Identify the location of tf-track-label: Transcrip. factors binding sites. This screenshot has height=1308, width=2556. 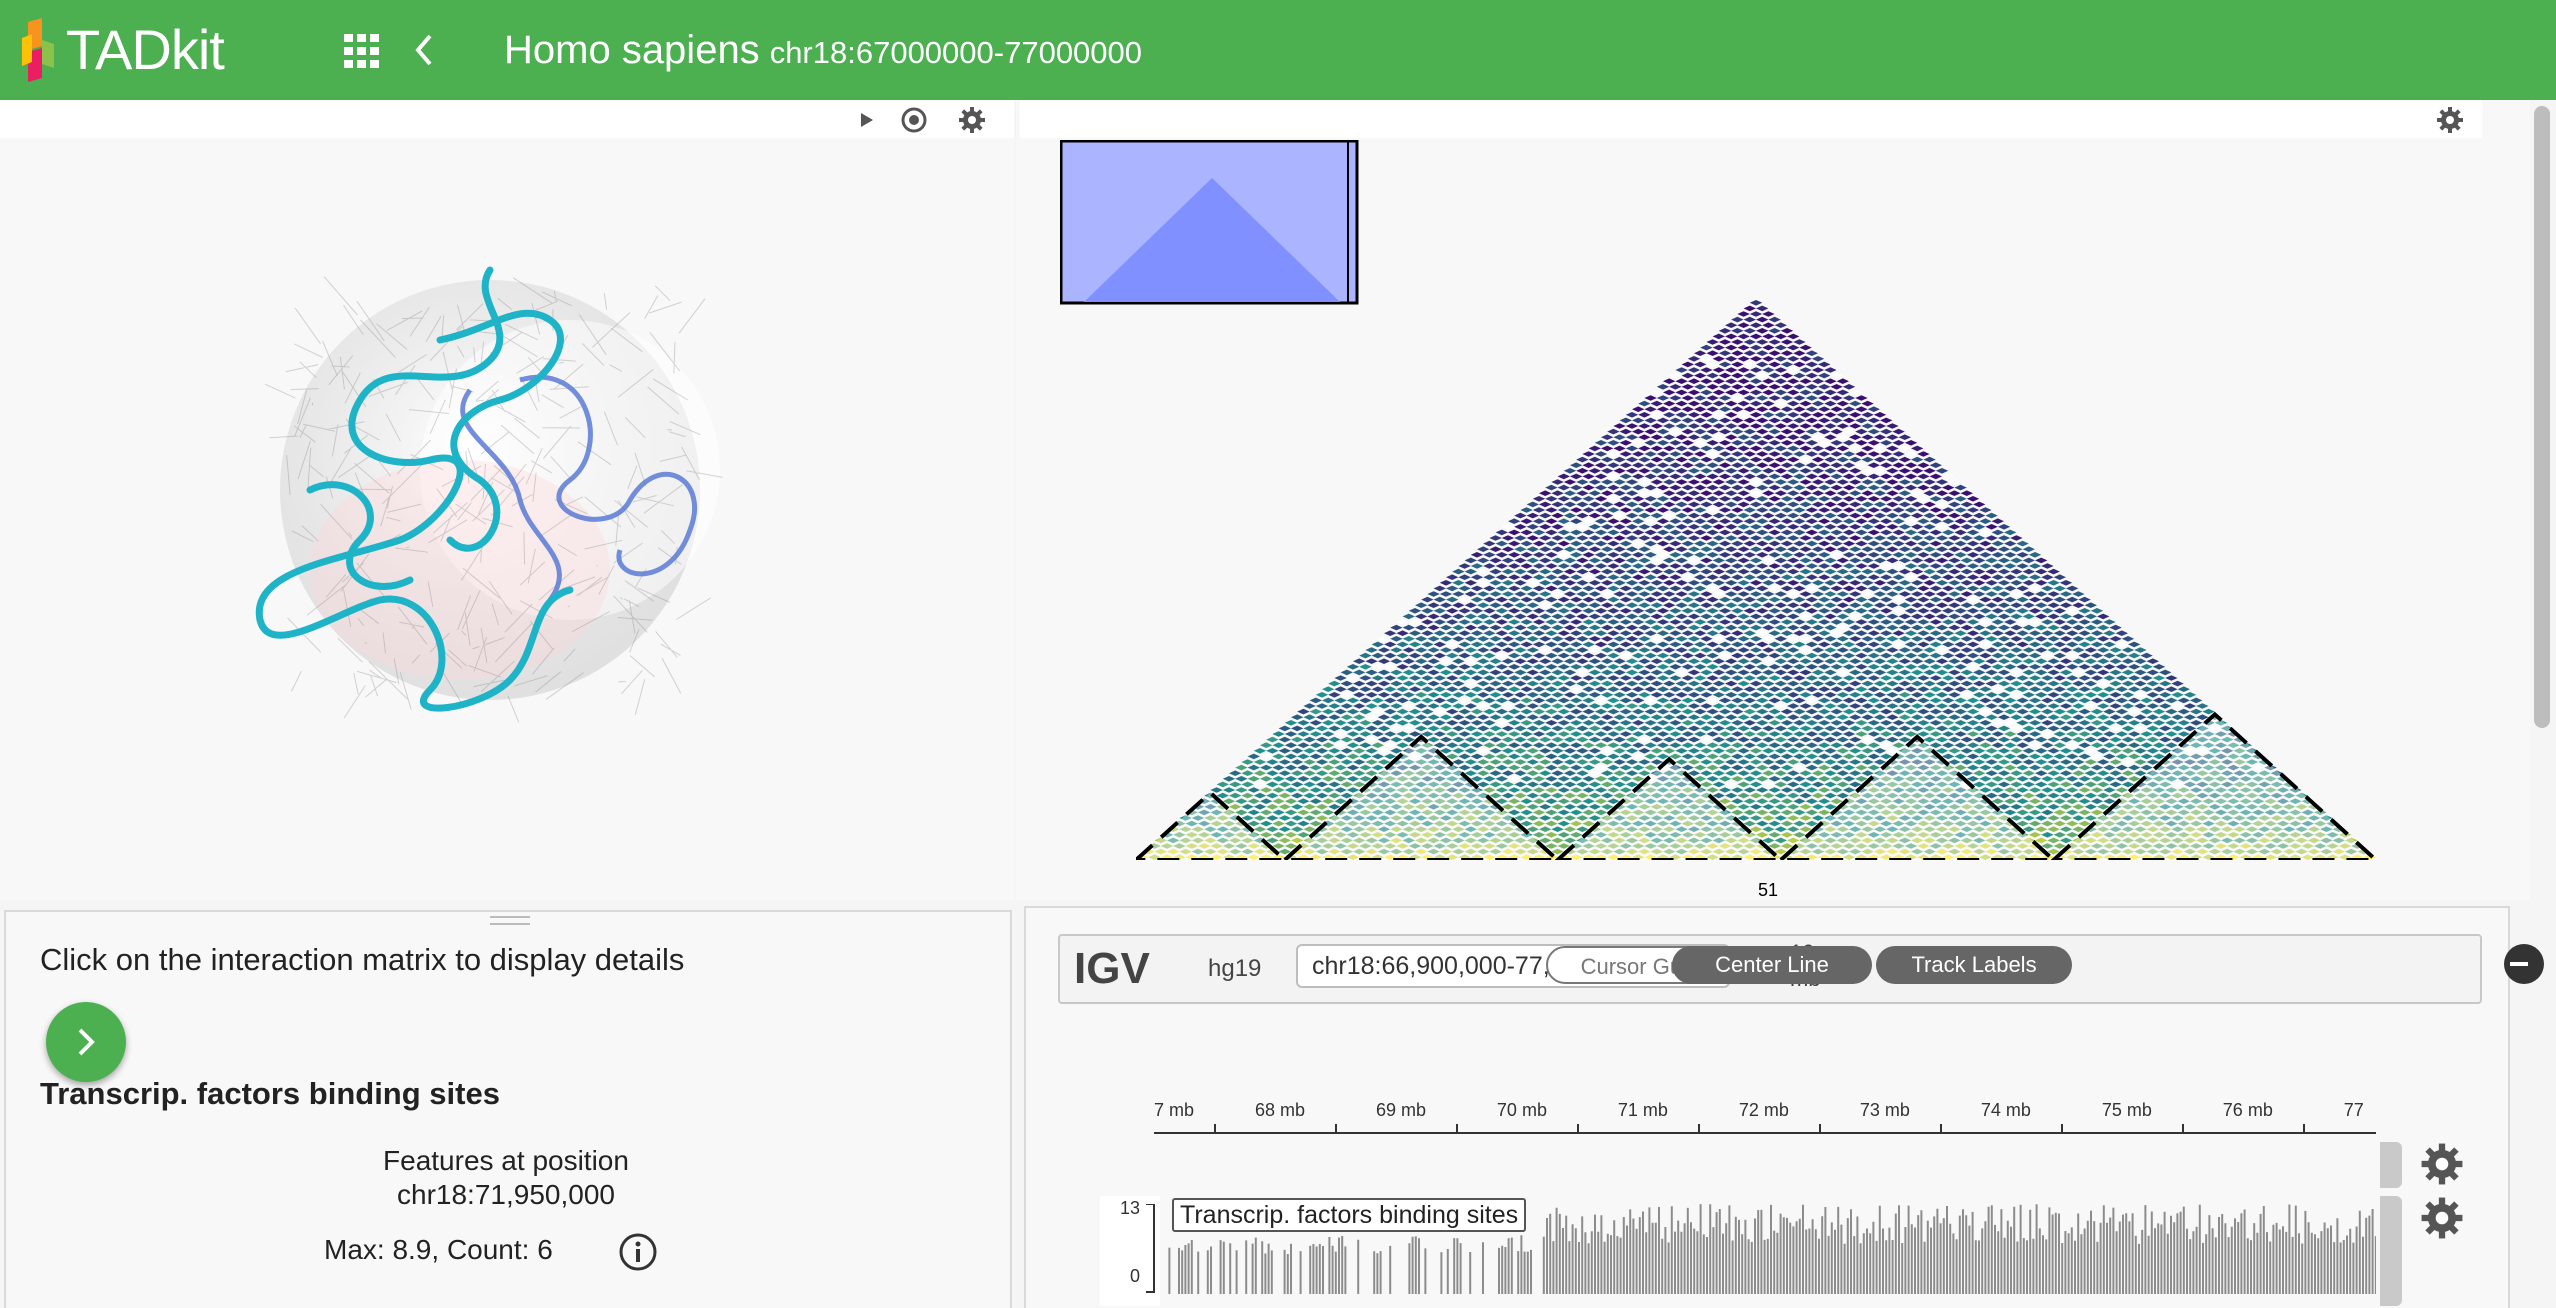
(1349, 1215).